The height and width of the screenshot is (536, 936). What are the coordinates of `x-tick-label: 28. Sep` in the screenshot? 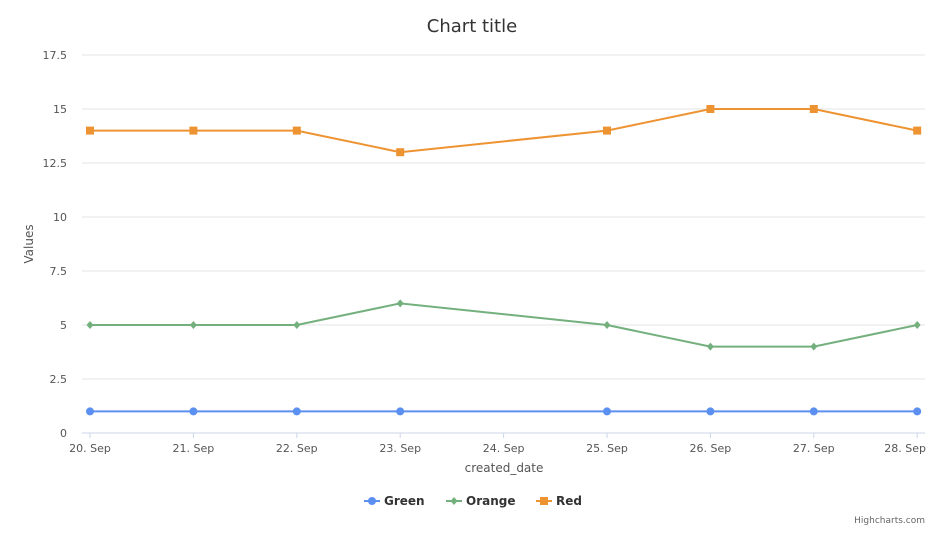 It's located at (905, 448).